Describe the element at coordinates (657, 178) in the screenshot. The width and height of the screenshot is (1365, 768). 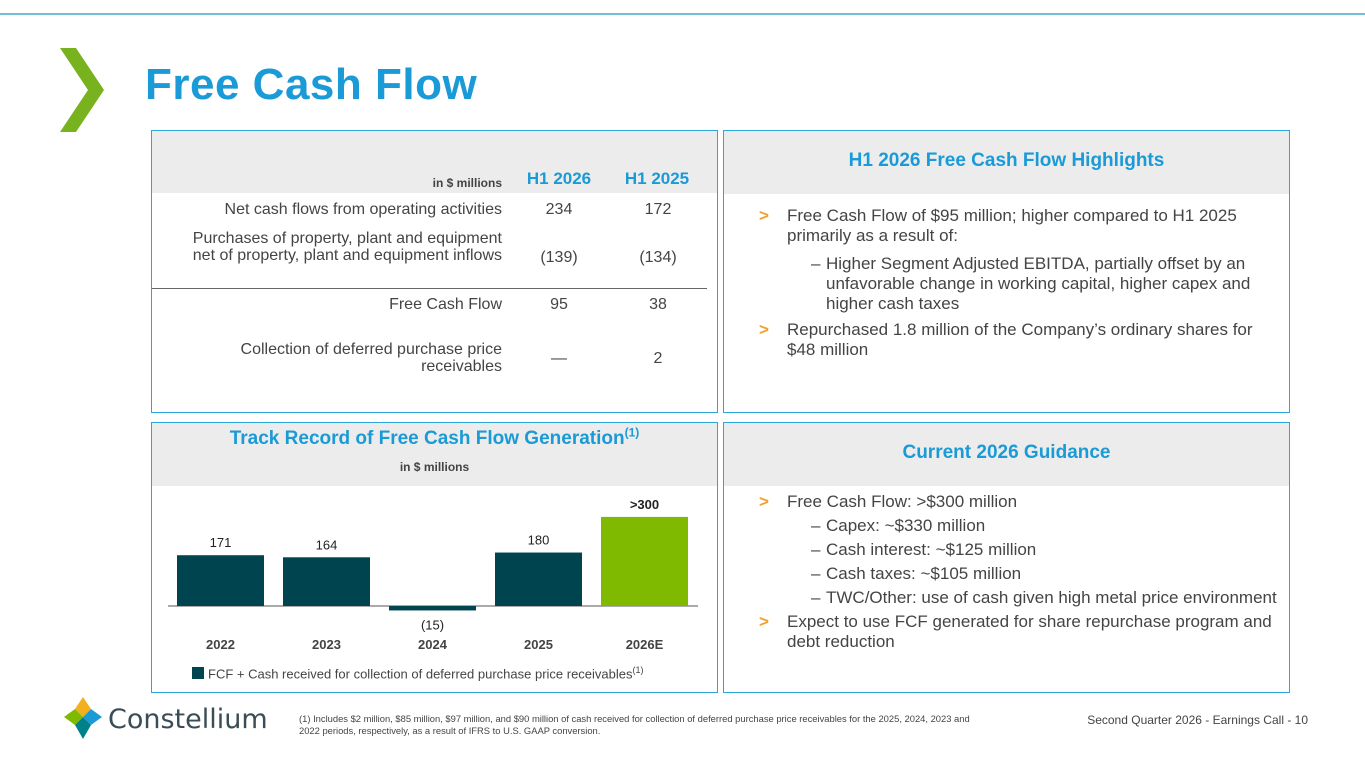
I see `col-h1-2025: H1 2025` at that location.